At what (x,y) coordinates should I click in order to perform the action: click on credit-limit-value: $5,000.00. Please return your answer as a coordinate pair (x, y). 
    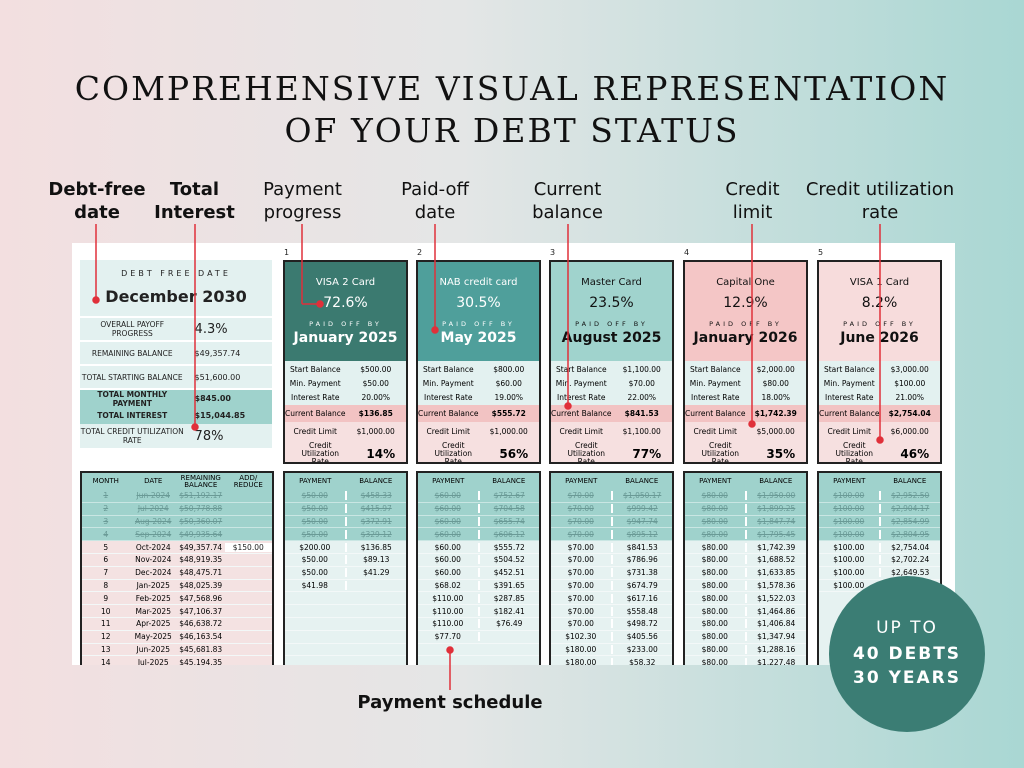
    Looking at the image, I should click on (775, 431).